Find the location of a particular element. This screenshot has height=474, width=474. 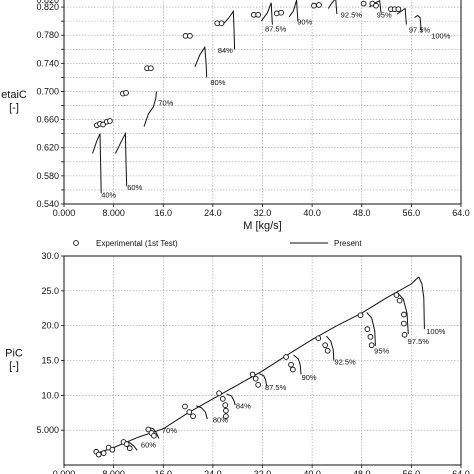

y-tick-label-clipped: 0.820 is located at coordinates (47, 2).